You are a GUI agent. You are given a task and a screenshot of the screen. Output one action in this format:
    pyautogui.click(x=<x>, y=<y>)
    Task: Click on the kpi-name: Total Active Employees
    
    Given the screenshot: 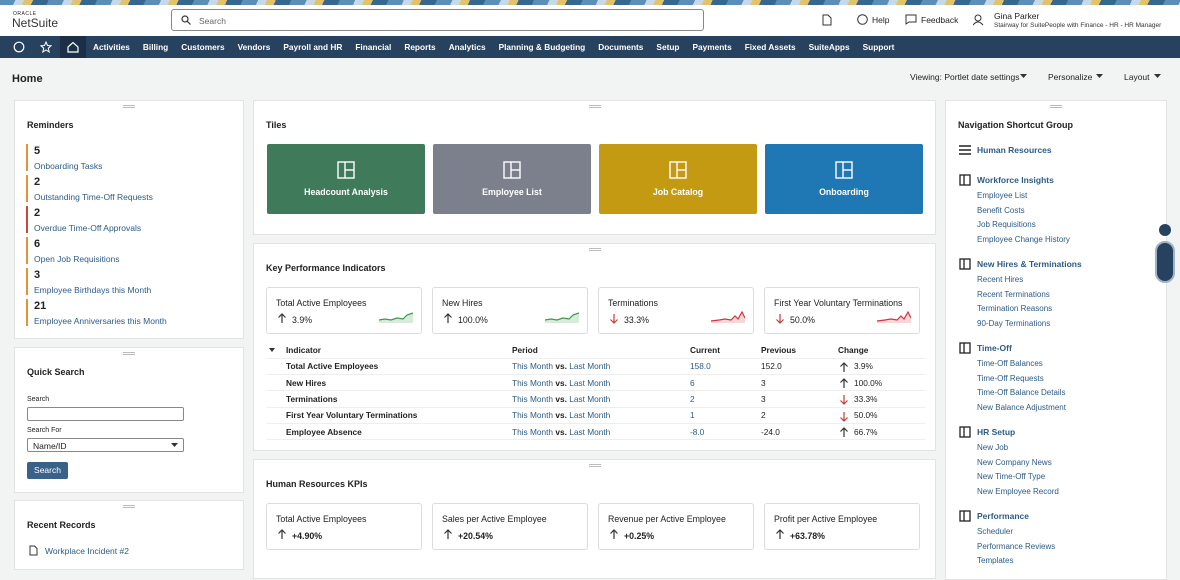 What is the action you would take?
    pyautogui.click(x=321, y=303)
    